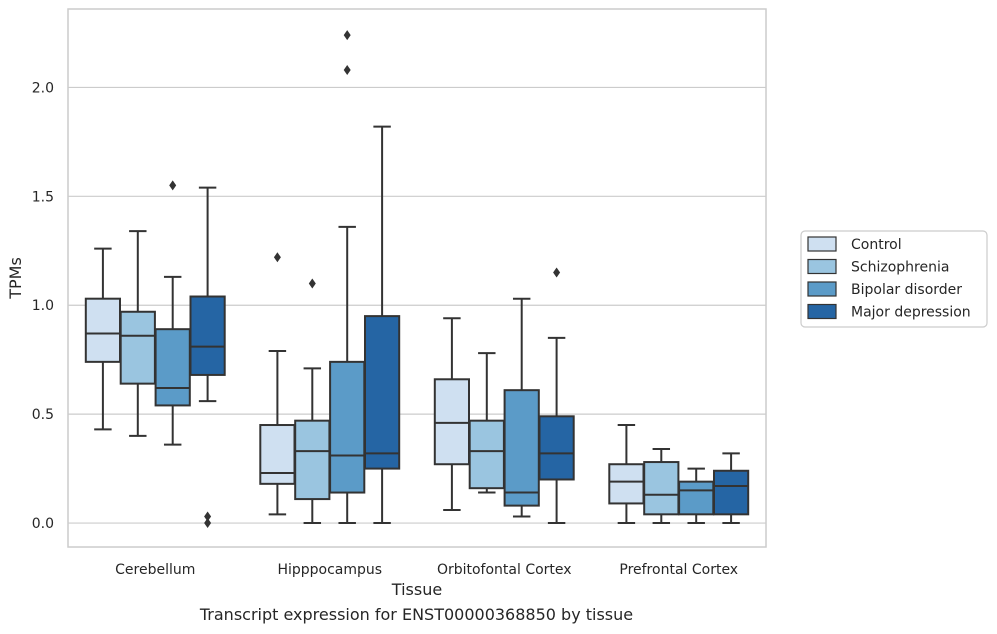 The image size is (997, 634). I want to click on legend-entry: Major depression, so click(911, 313).